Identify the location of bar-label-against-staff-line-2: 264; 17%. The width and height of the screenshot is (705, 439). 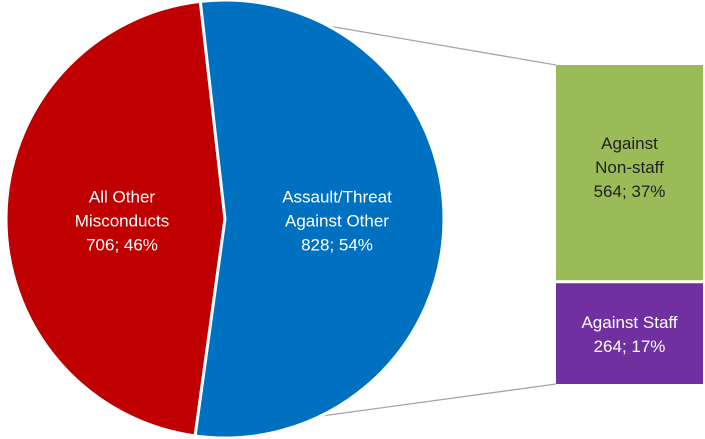
(630, 346).